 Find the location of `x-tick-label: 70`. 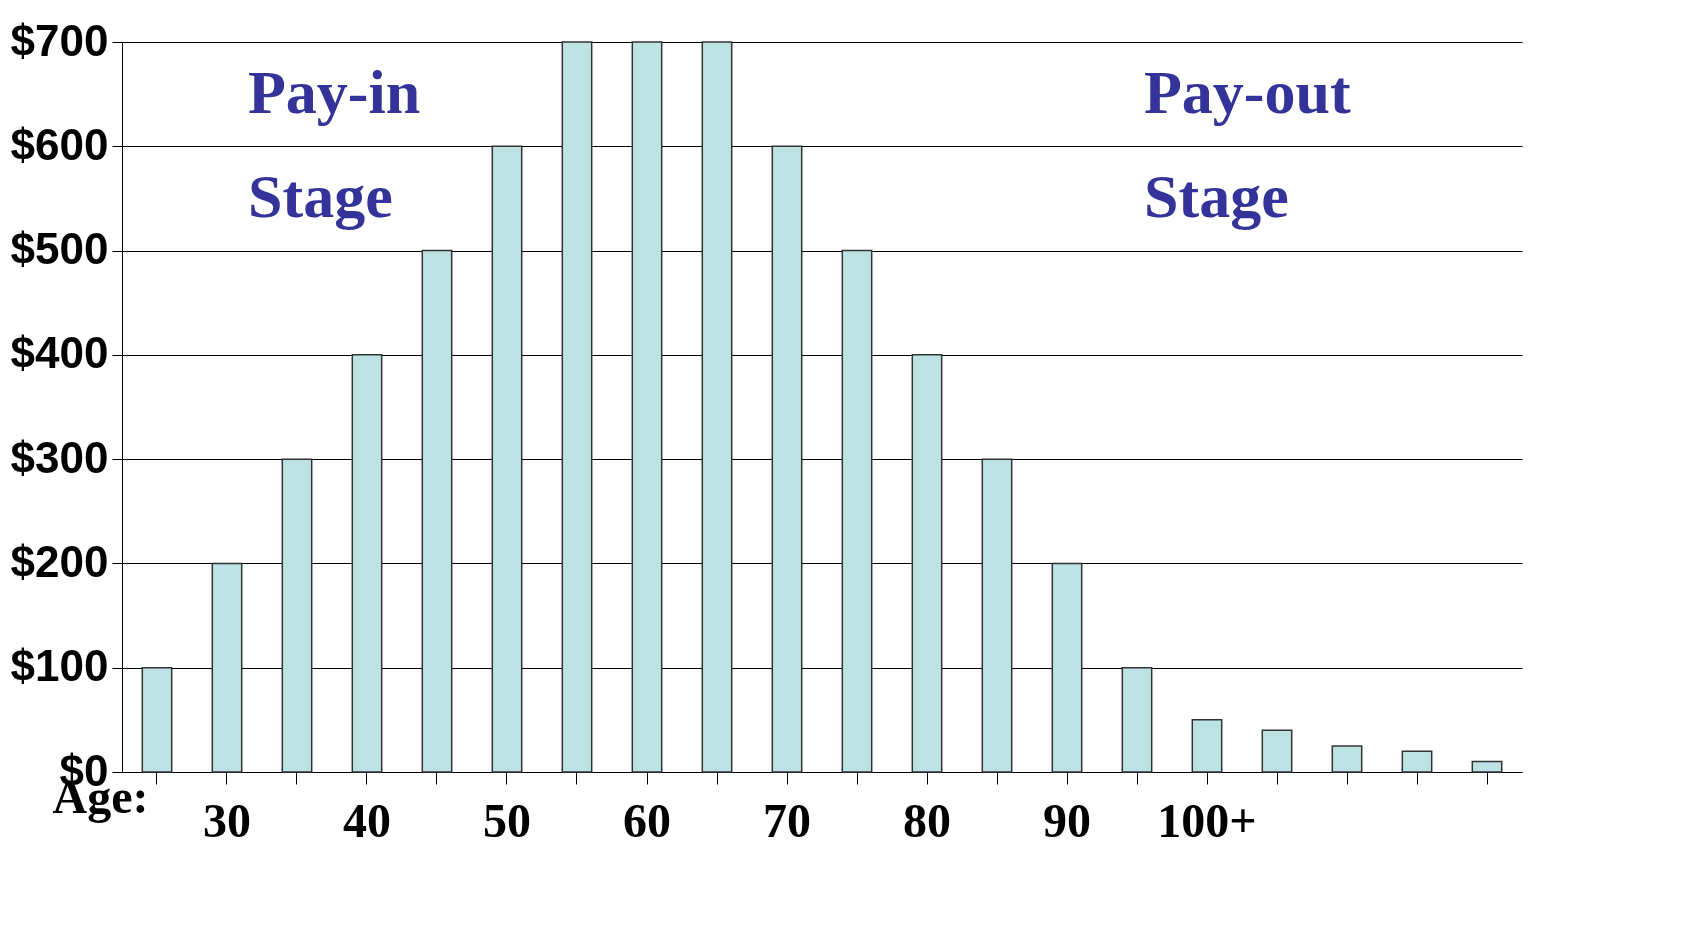

x-tick-label: 70 is located at coordinates (787, 820).